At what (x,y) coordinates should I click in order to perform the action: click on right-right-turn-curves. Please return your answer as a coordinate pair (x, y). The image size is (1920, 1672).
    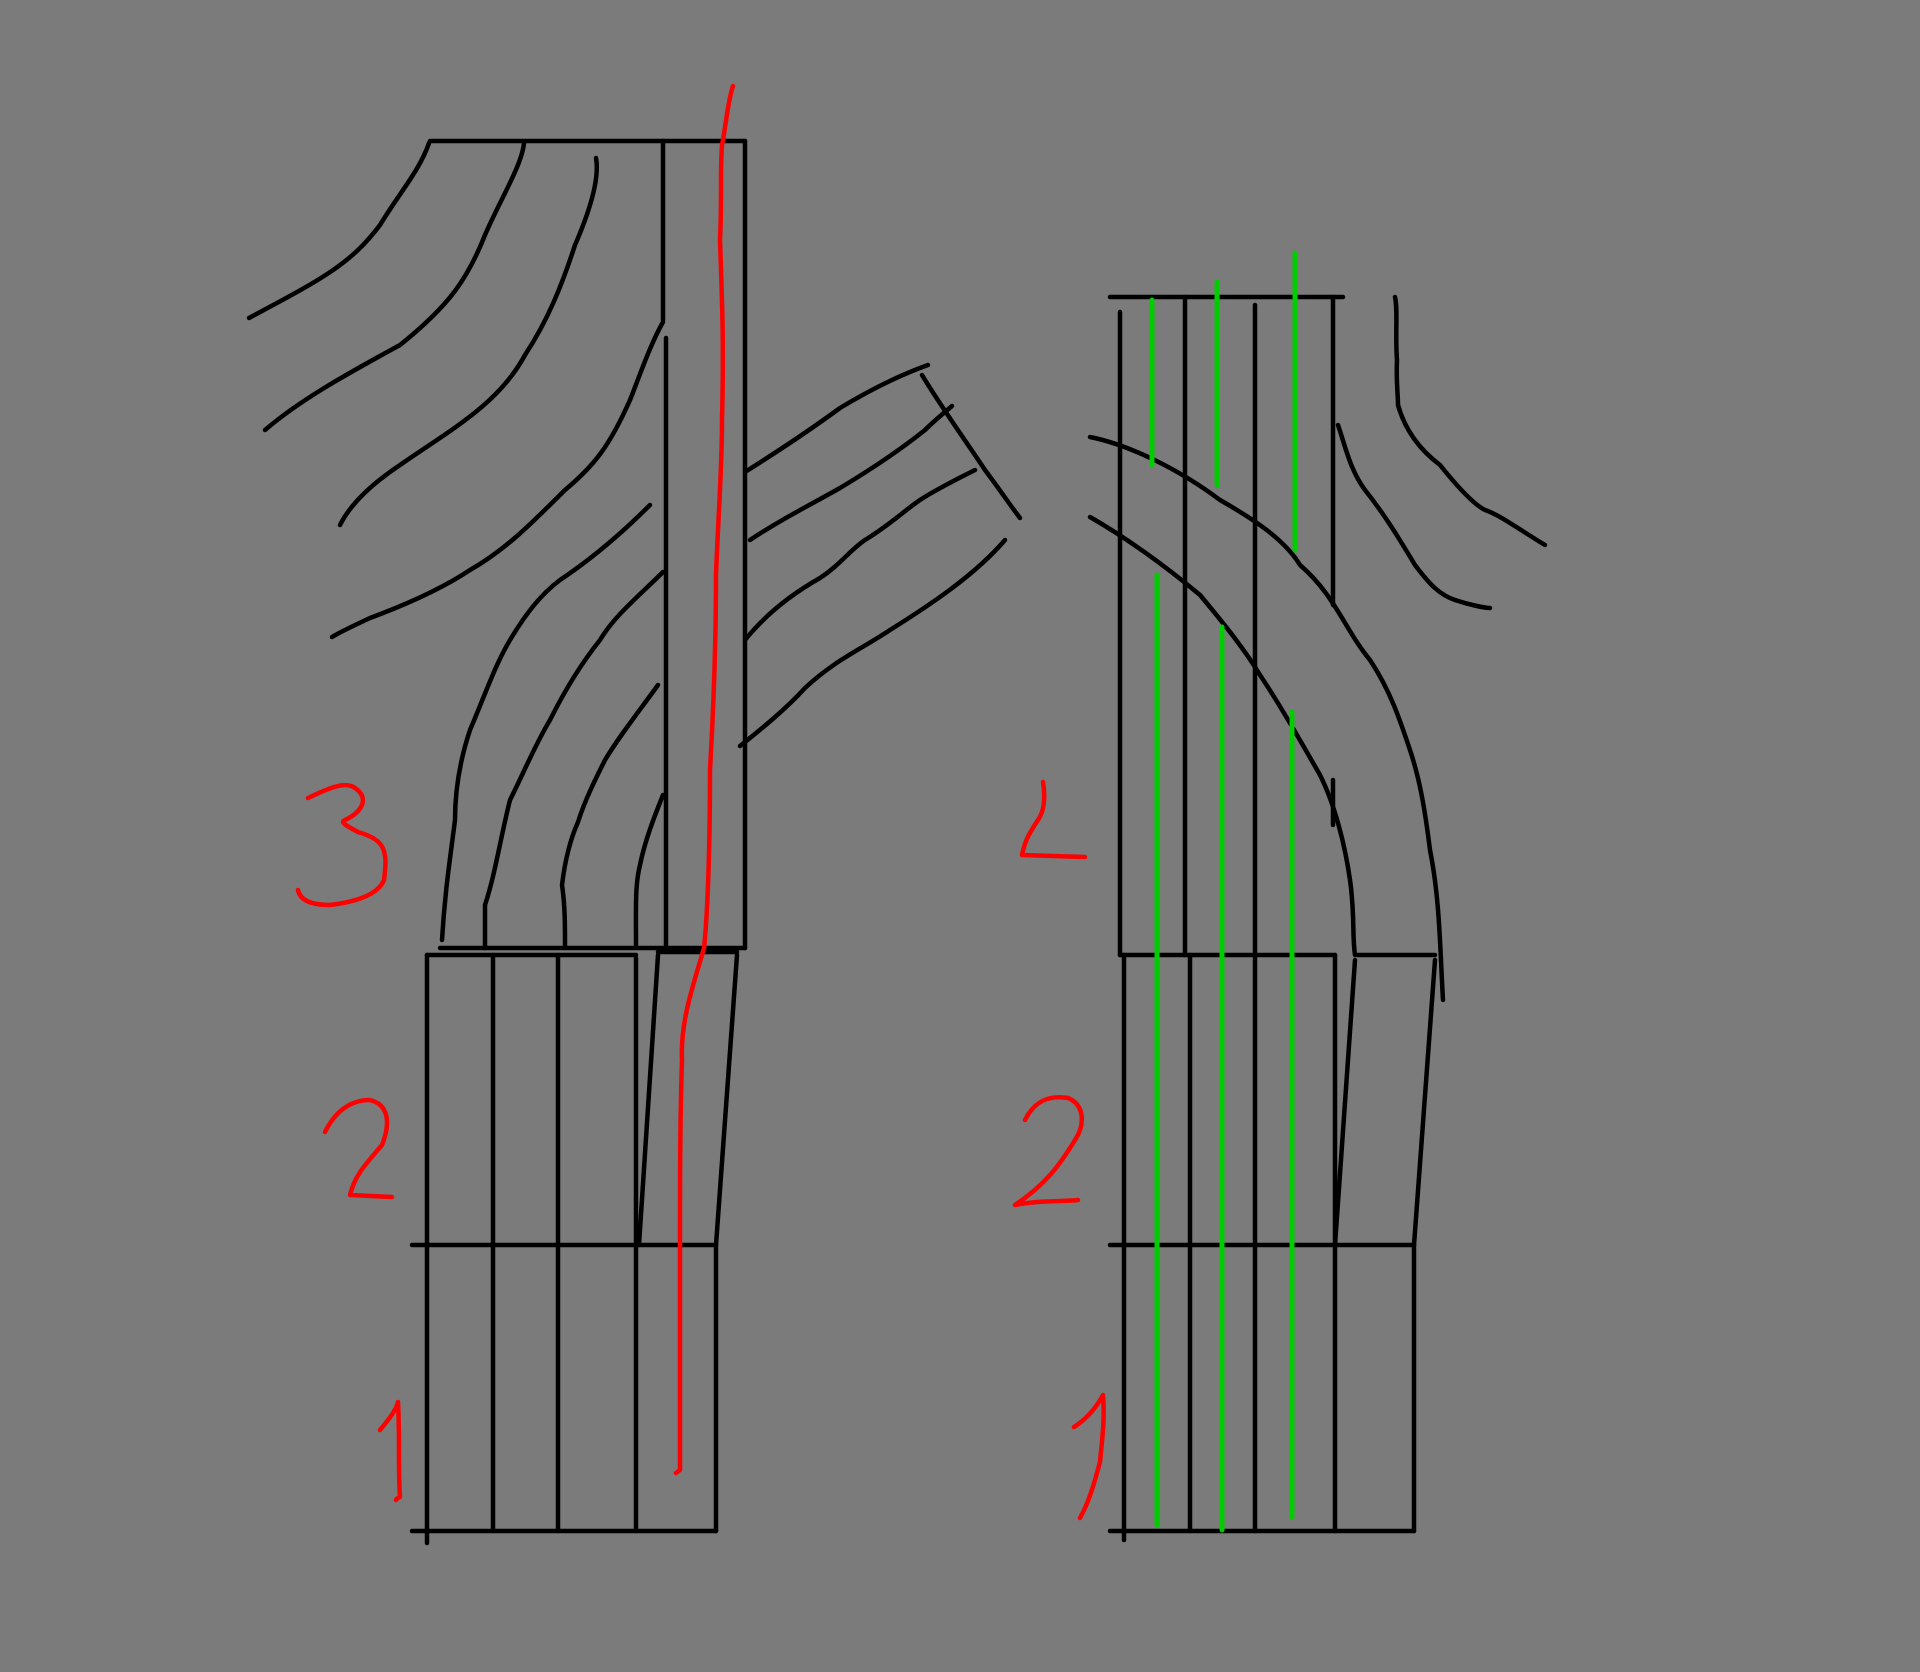
    Looking at the image, I should click on (1441, 452).